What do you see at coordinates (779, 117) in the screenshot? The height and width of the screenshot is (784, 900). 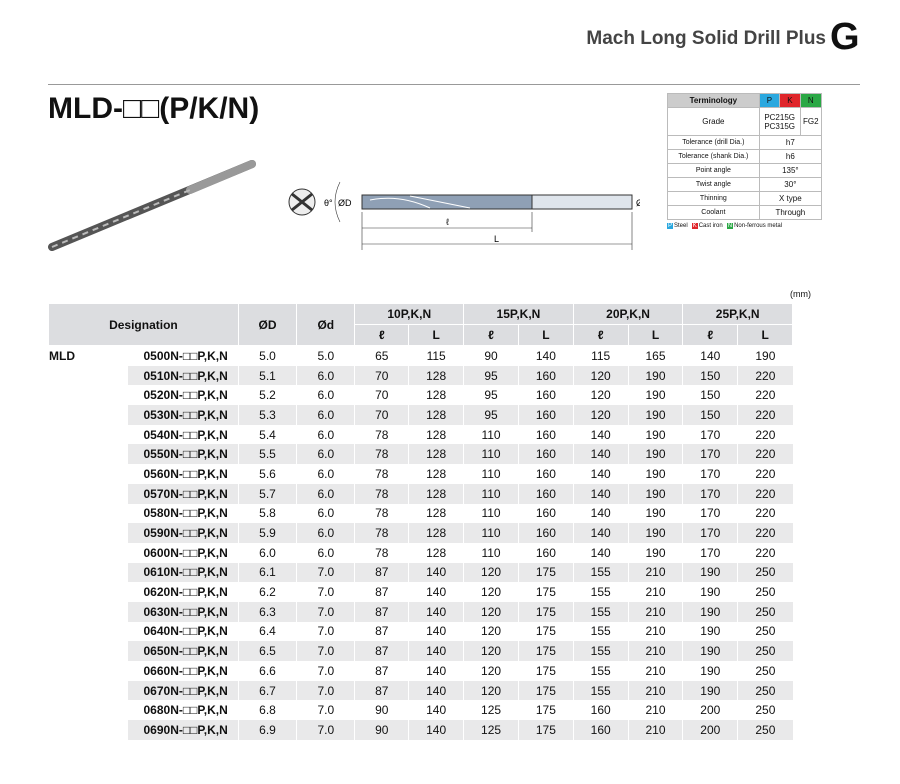 I see `grade: PC215G` at bounding box center [779, 117].